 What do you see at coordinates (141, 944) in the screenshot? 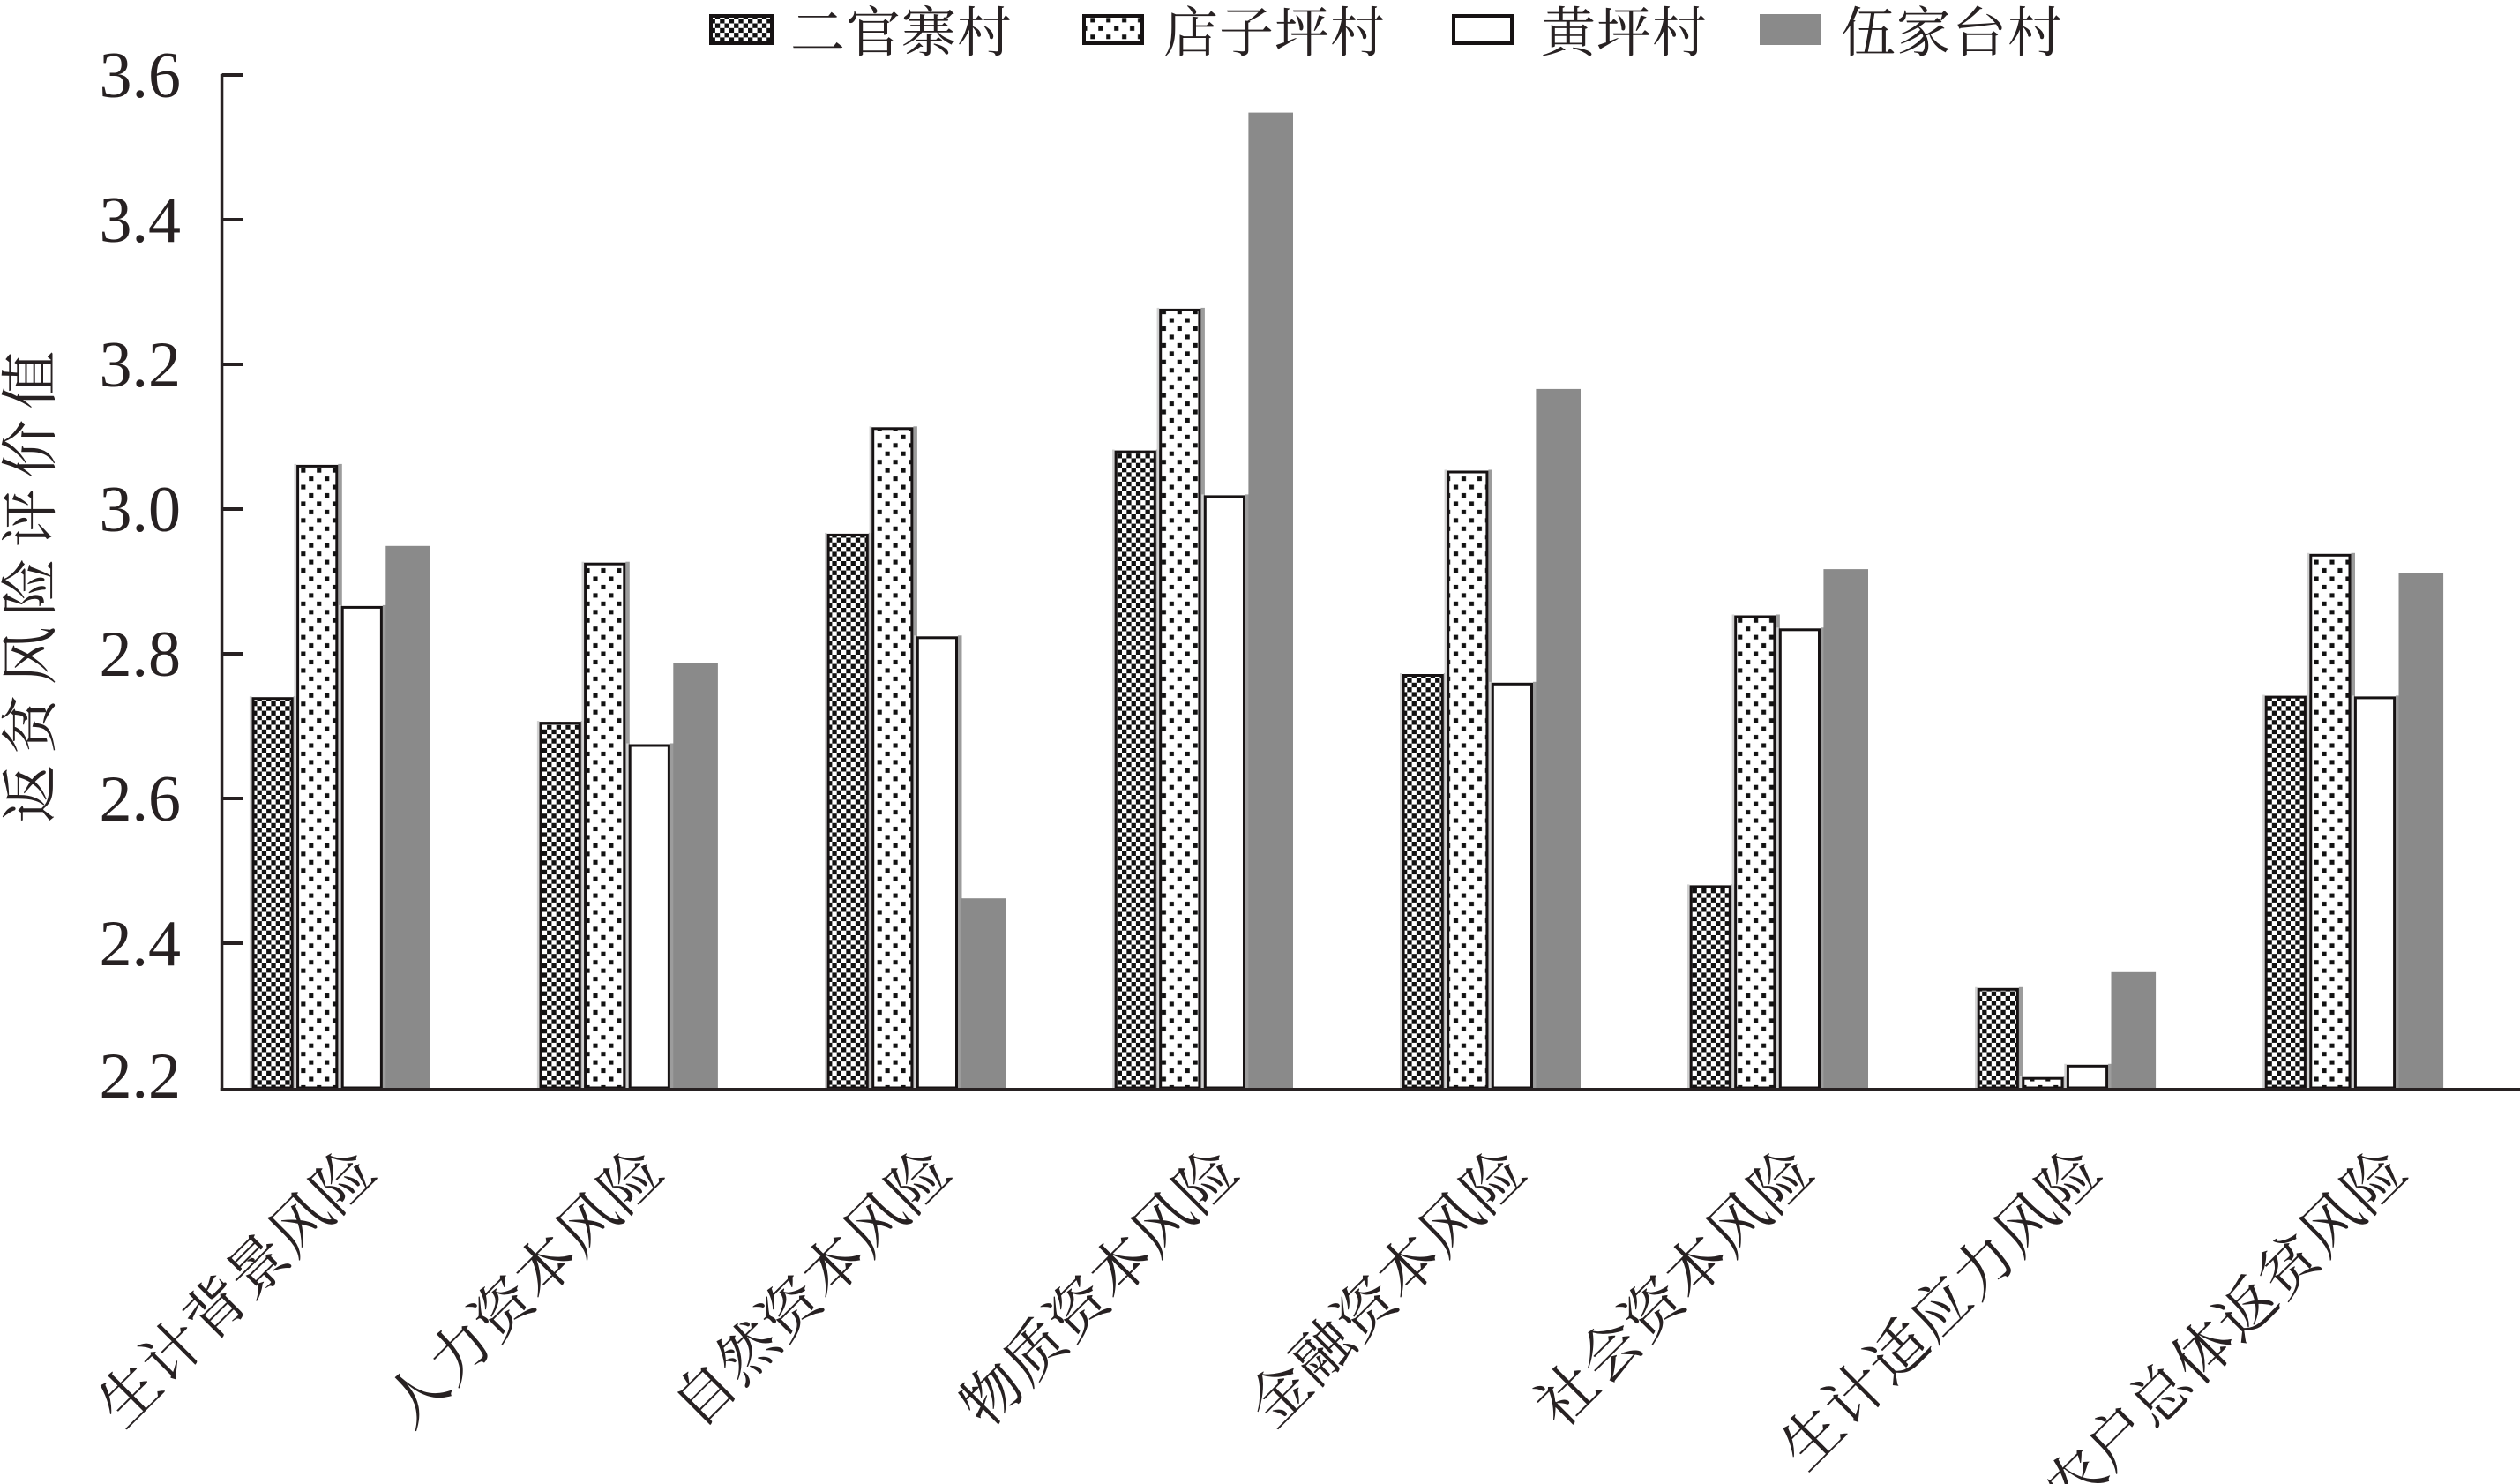
I see `svg-text: 2.4` at bounding box center [141, 944].